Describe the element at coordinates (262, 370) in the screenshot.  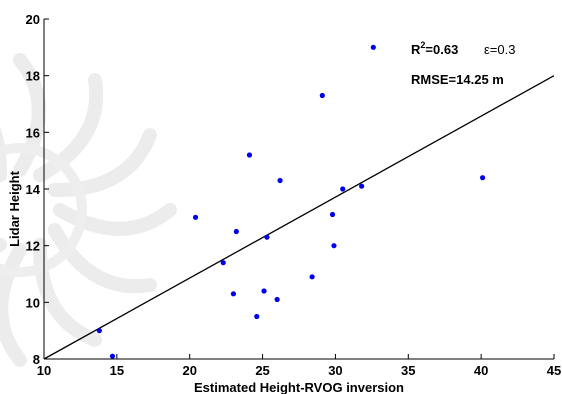
I see `x-tick-label: 25` at that location.